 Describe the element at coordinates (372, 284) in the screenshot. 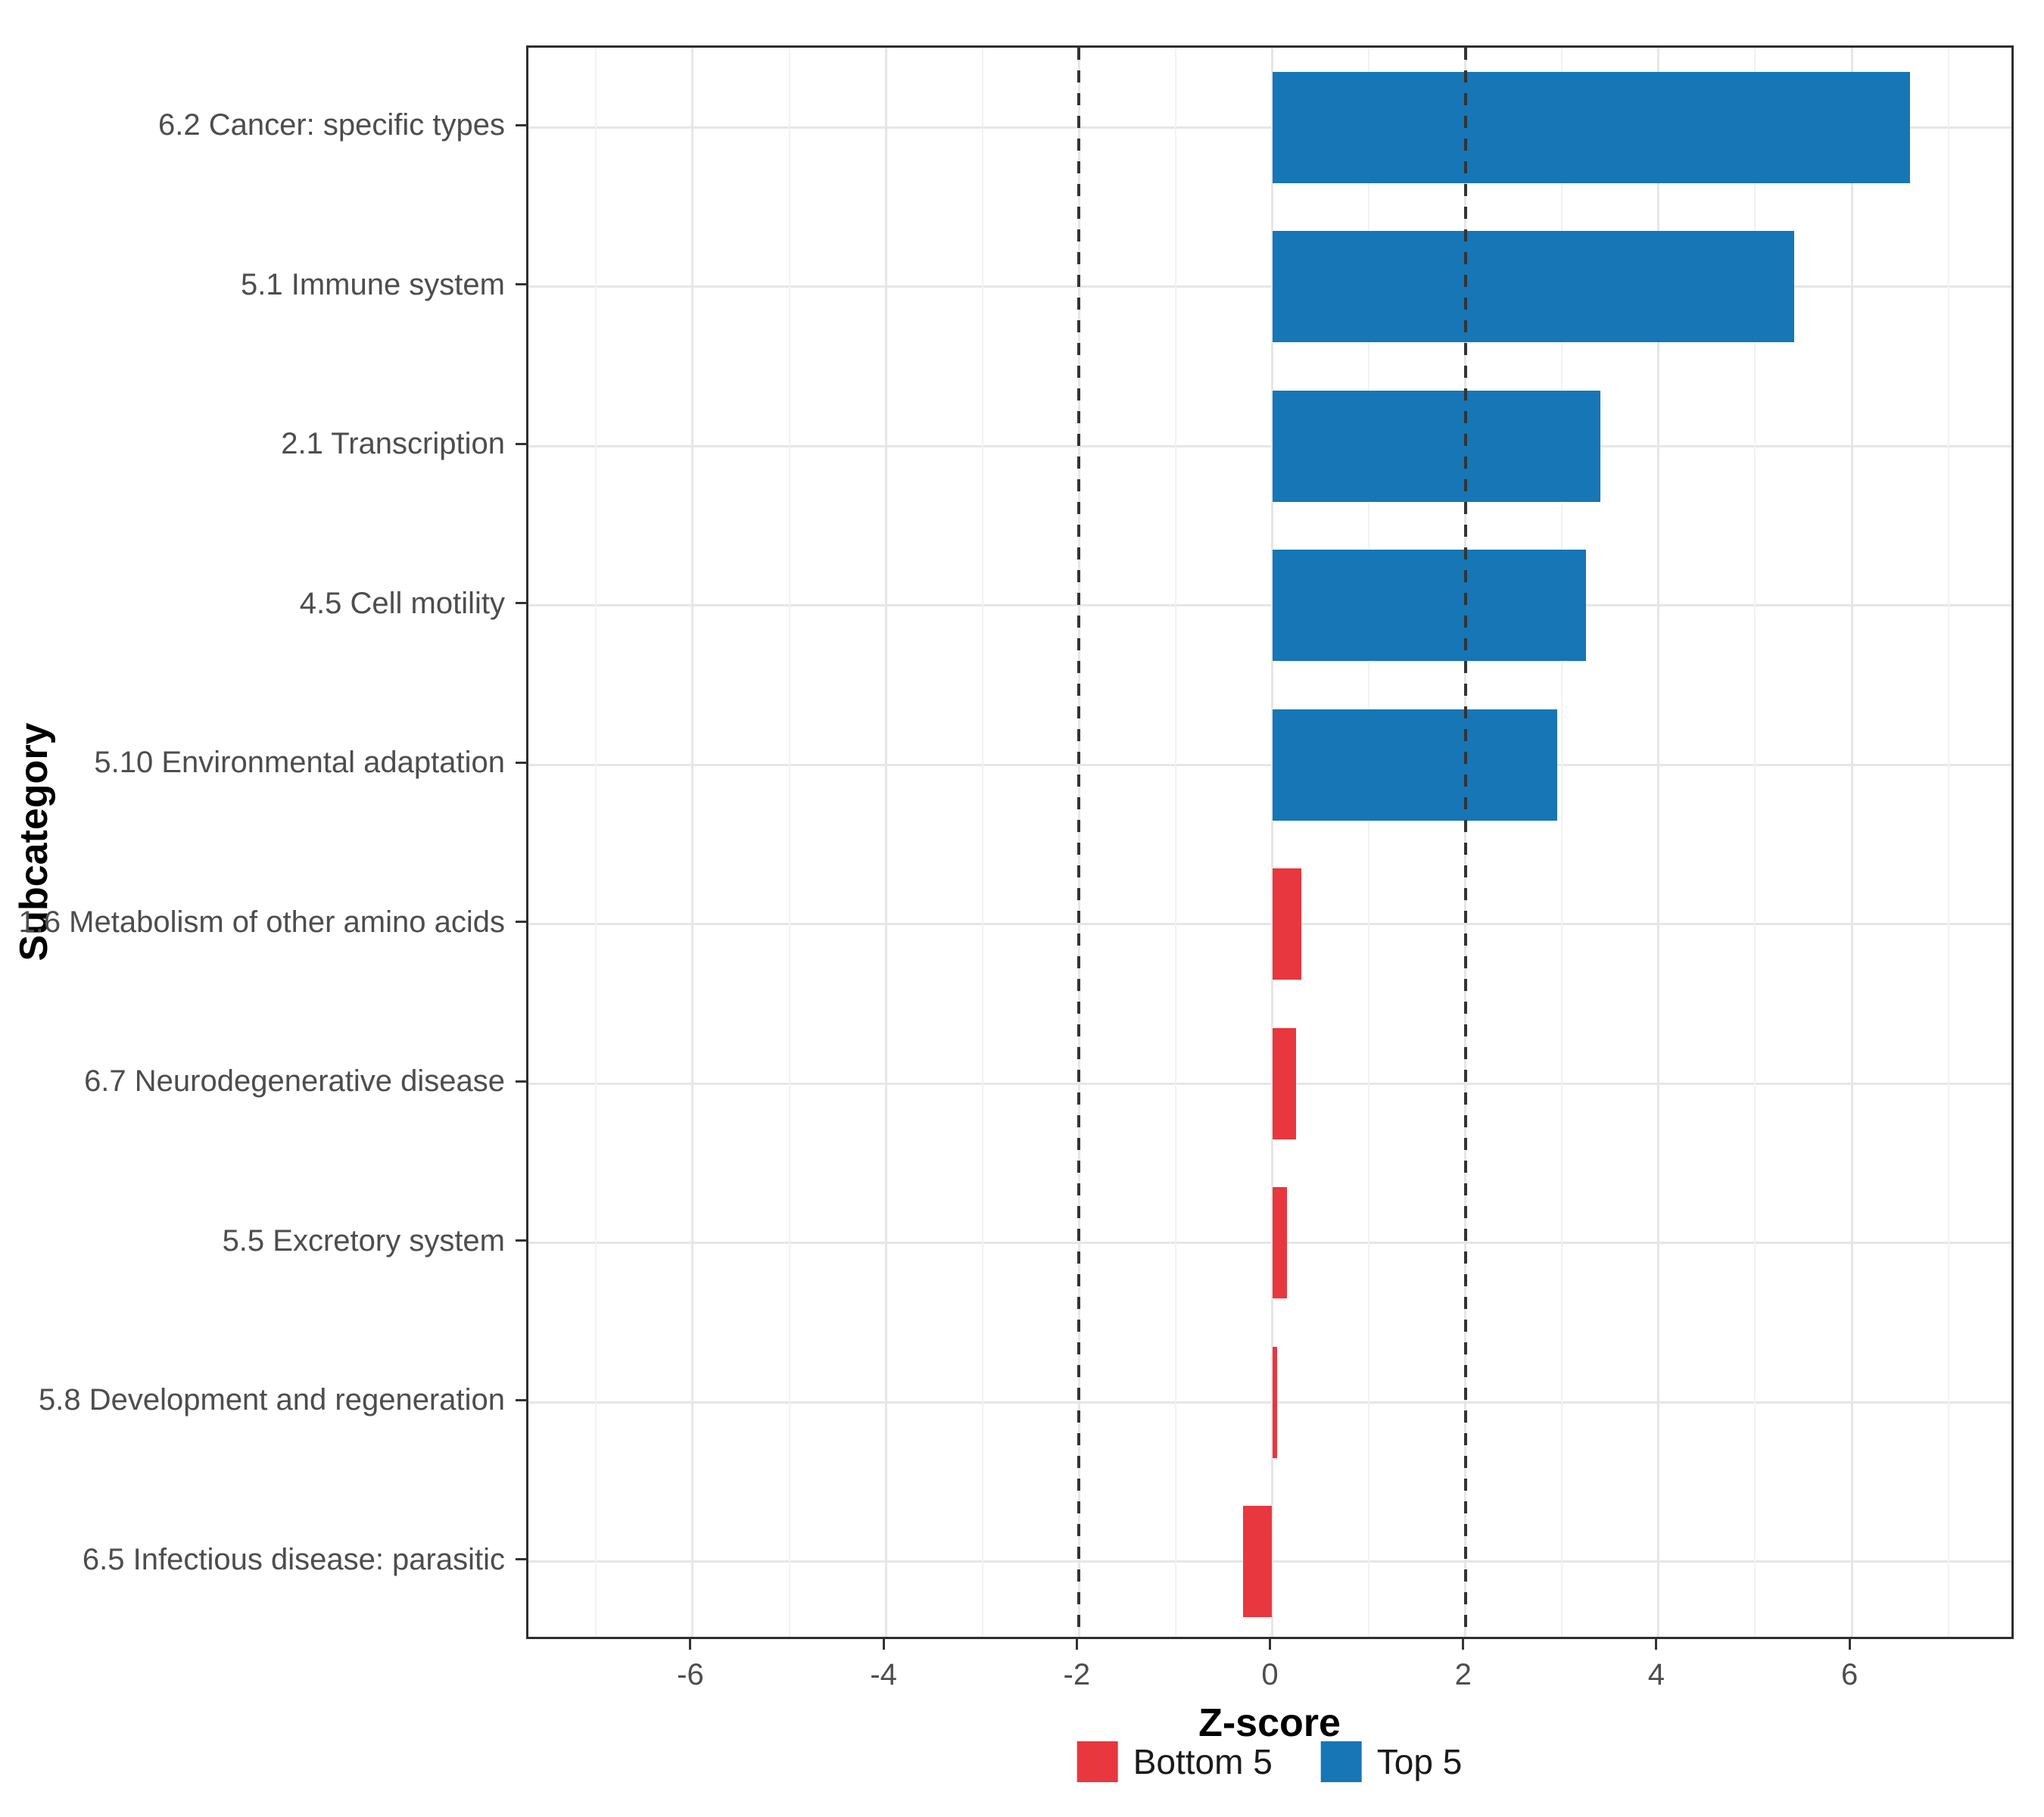

I see `y-tick-label: 5.1 Immune system` at that location.